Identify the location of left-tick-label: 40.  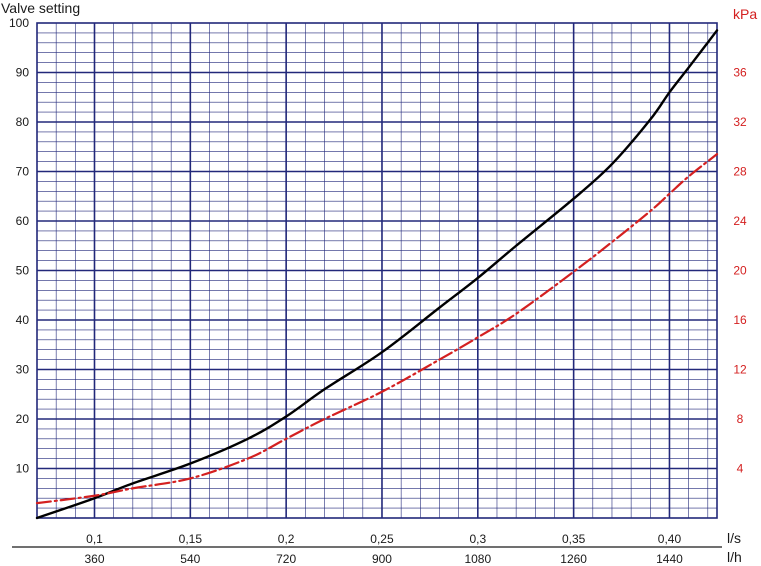
(23, 320).